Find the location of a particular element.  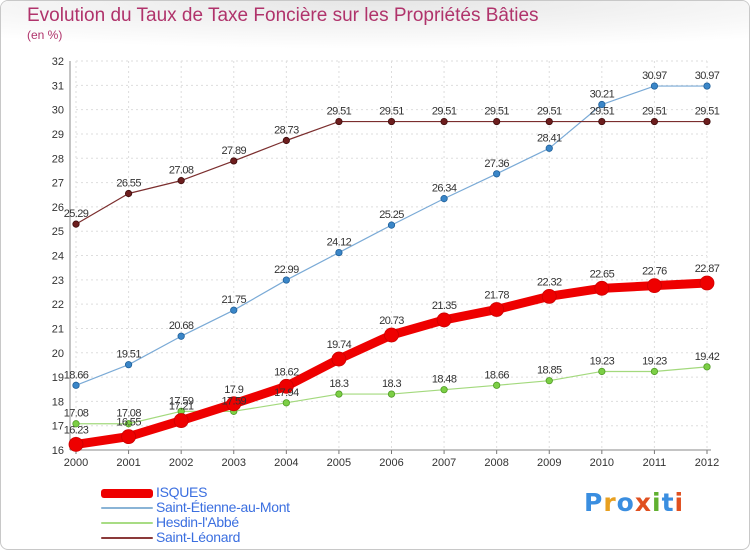

logo-letter: o is located at coordinates (625, 502).